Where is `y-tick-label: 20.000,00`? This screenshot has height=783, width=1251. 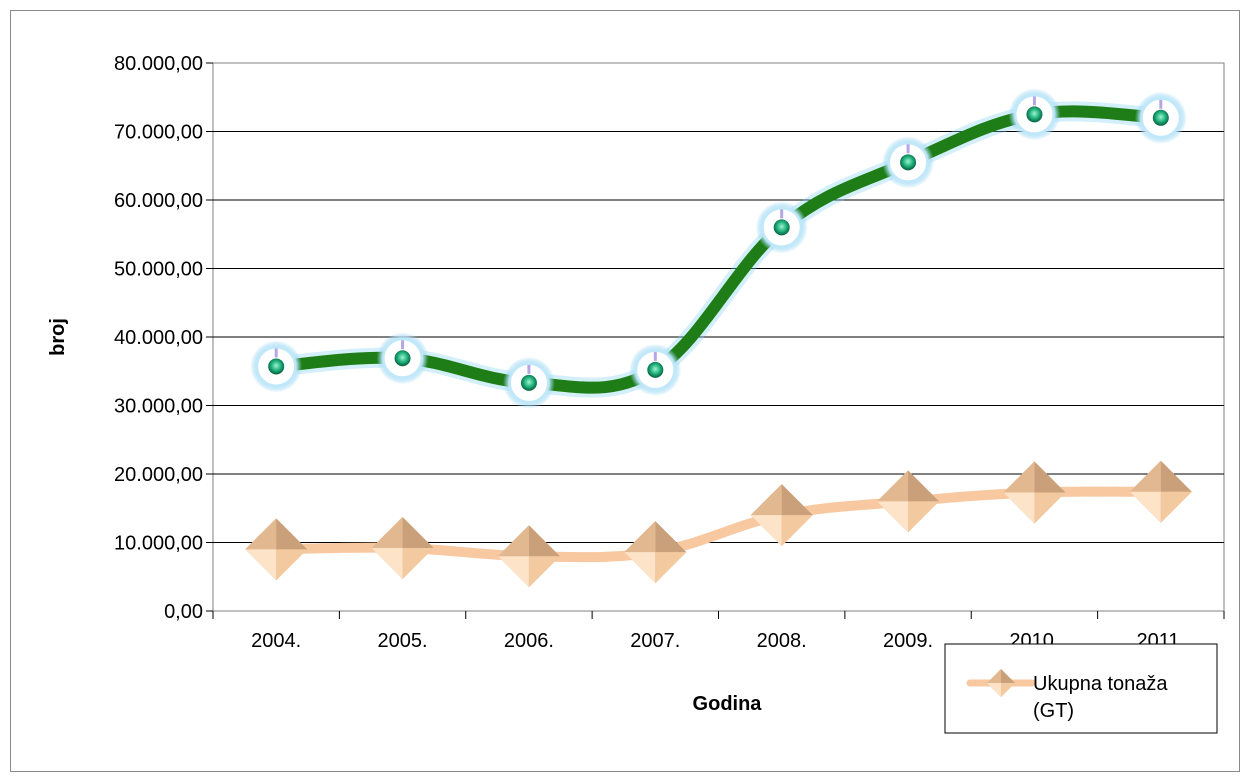
y-tick-label: 20.000,00 is located at coordinates (158, 475).